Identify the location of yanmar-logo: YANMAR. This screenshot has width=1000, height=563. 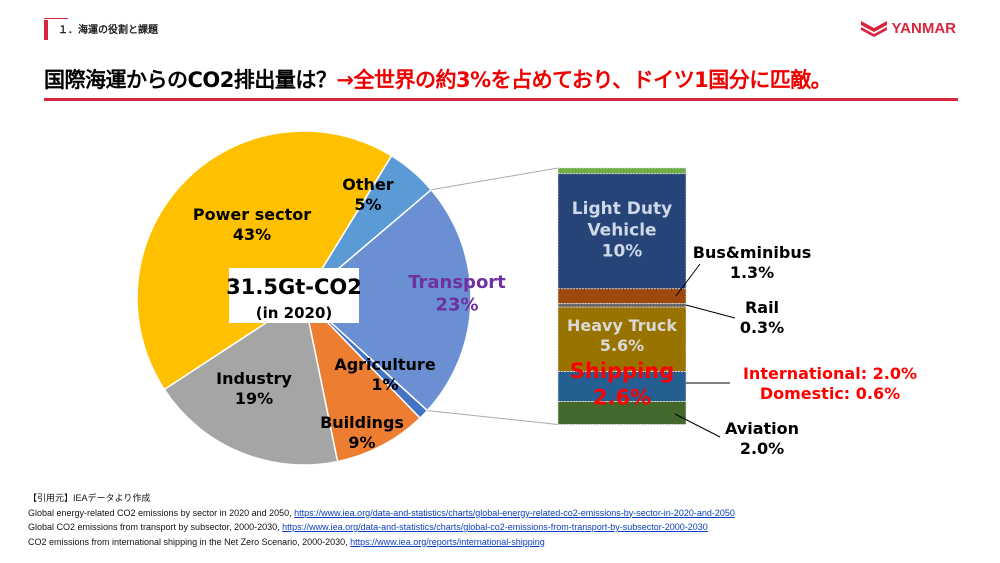
(908, 28).